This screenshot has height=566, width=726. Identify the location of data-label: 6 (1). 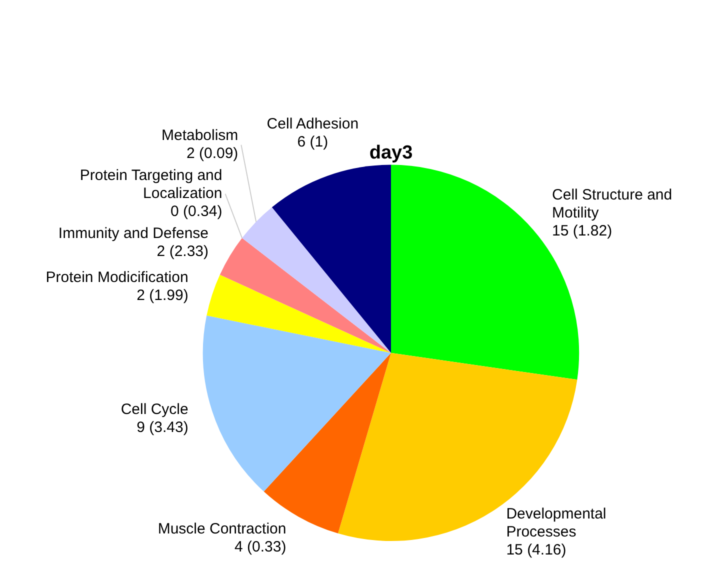
(312, 141).